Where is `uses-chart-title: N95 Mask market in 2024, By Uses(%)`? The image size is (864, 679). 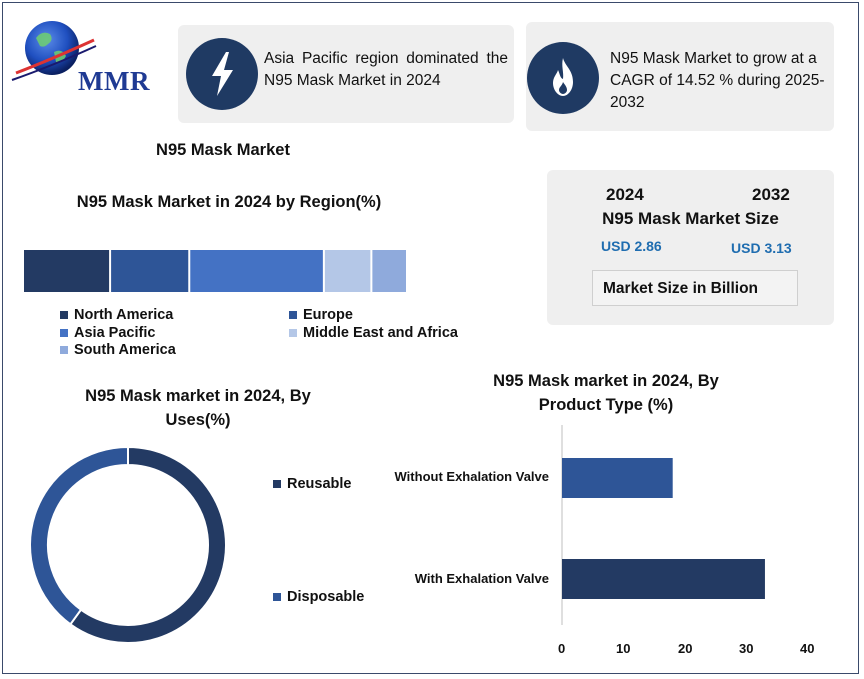
uses-chart-title: N95 Mask market in 2024, By Uses(%) is located at coordinates (198, 408).